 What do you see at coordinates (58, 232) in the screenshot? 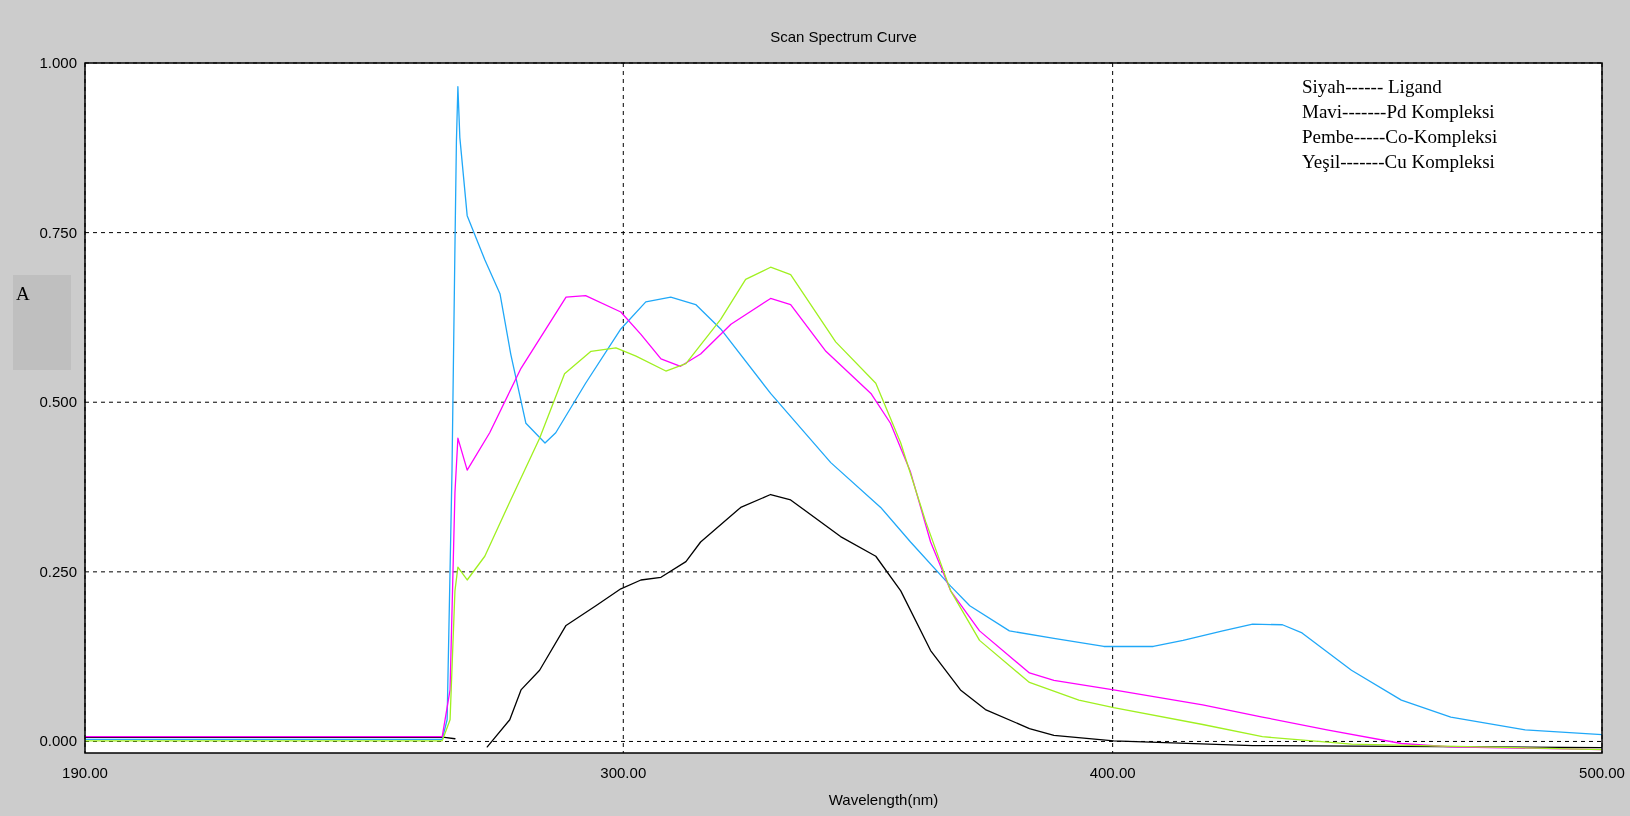
I see `y-tick-label: 0.750` at bounding box center [58, 232].